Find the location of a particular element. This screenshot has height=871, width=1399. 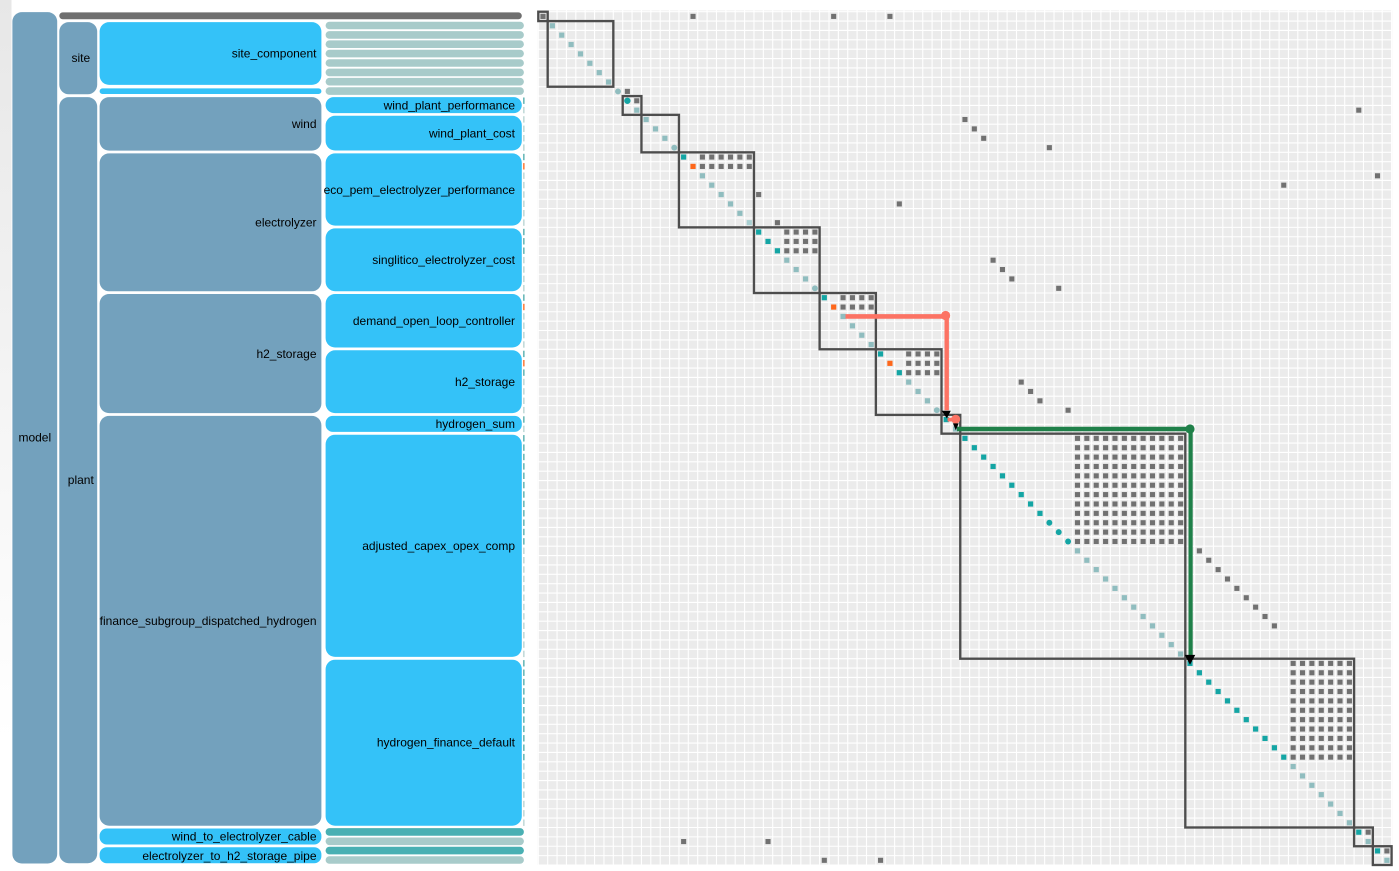

svg-text: wind_to_electrolyzer_cable is located at coordinates (244, 837).